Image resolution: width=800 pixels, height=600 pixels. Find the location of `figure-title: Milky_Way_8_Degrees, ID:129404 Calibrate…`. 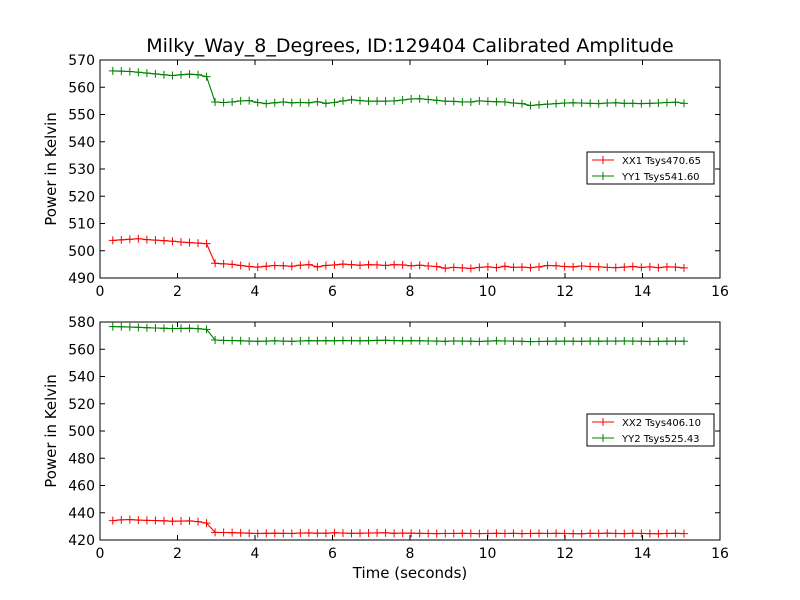

figure-title: Milky_Way_8_Degrees, ID:129404 Calibrate… is located at coordinates (410, 46).